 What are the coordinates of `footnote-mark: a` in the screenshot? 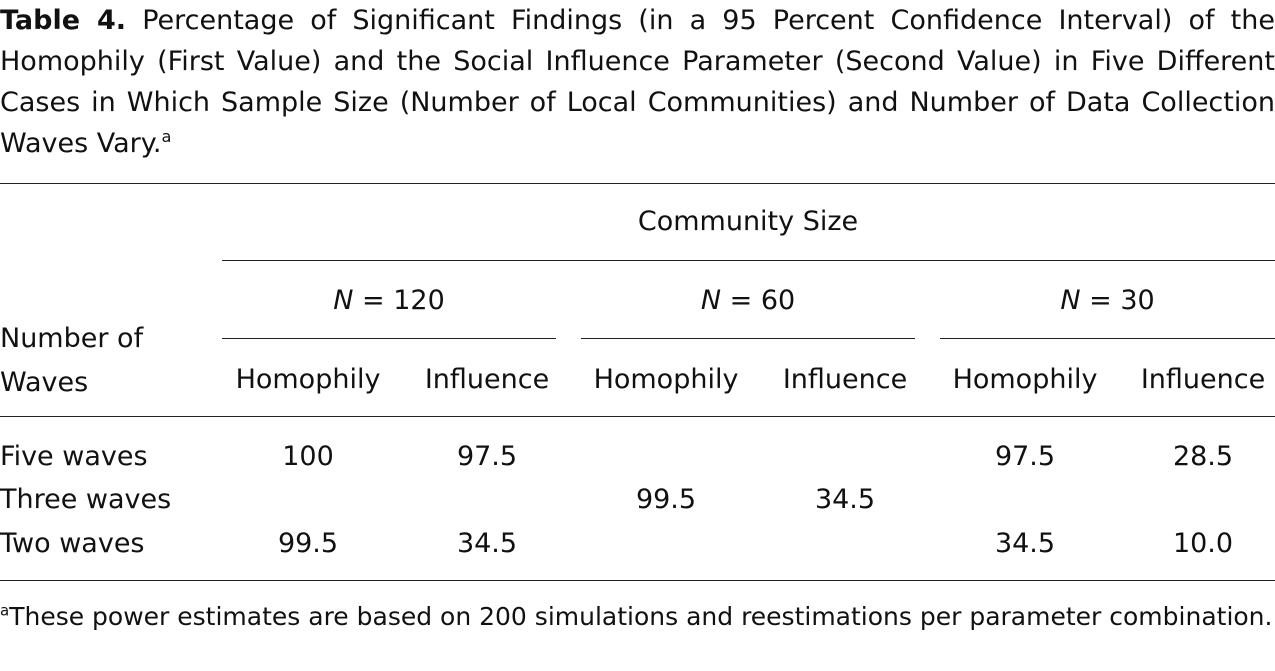 It's located at (5, 610).